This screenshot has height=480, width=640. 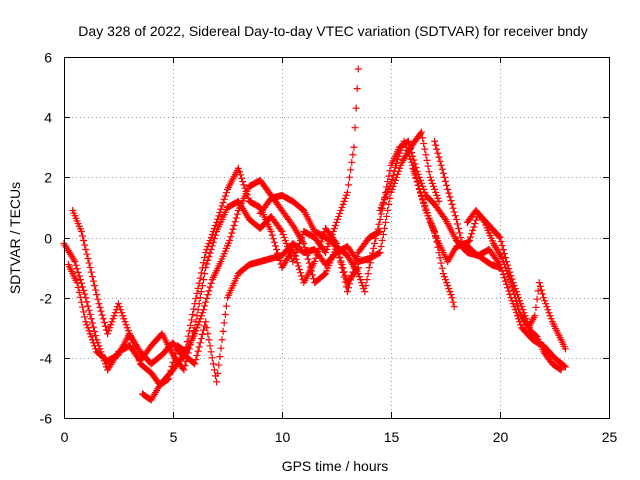 I want to click on y-tick-label: 2, so click(x=48, y=178).